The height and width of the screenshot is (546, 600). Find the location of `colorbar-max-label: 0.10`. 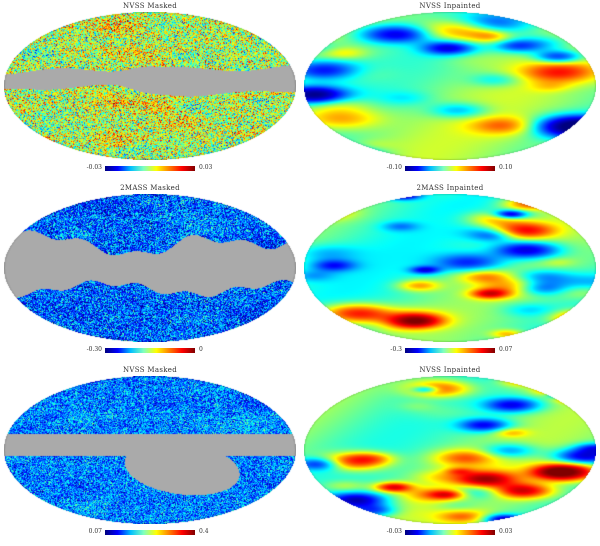

colorbar-max-label: 0.10 is located at coordinates (506, 167).